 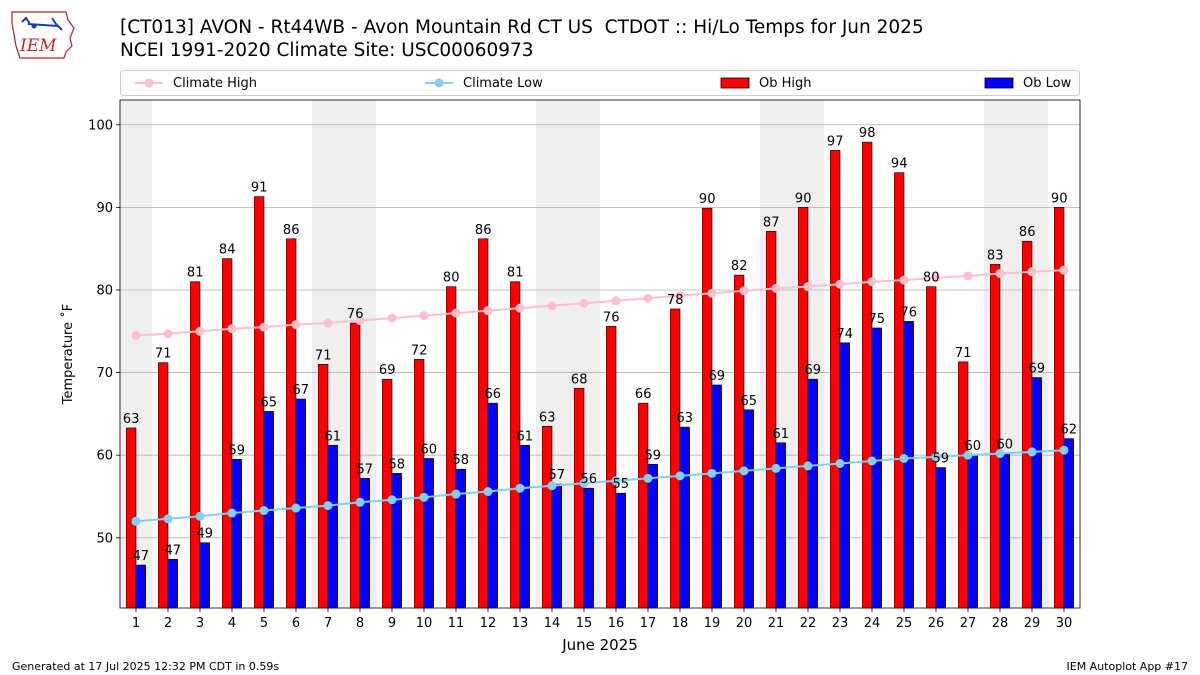 What do you see at coordinates (1037, 369) in the screenshot?
I see `ob-low-label: 69` at bounding box center [1037, 369].